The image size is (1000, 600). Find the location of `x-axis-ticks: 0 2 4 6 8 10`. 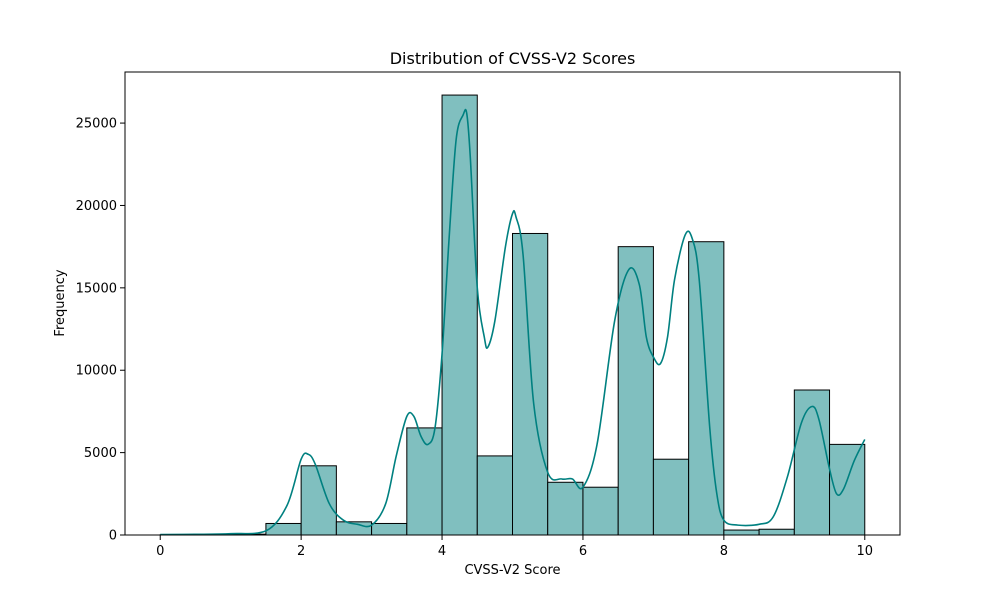

x-axis-ticks: 0 2 4 6 8 10 is located at coordinates (514, 547).